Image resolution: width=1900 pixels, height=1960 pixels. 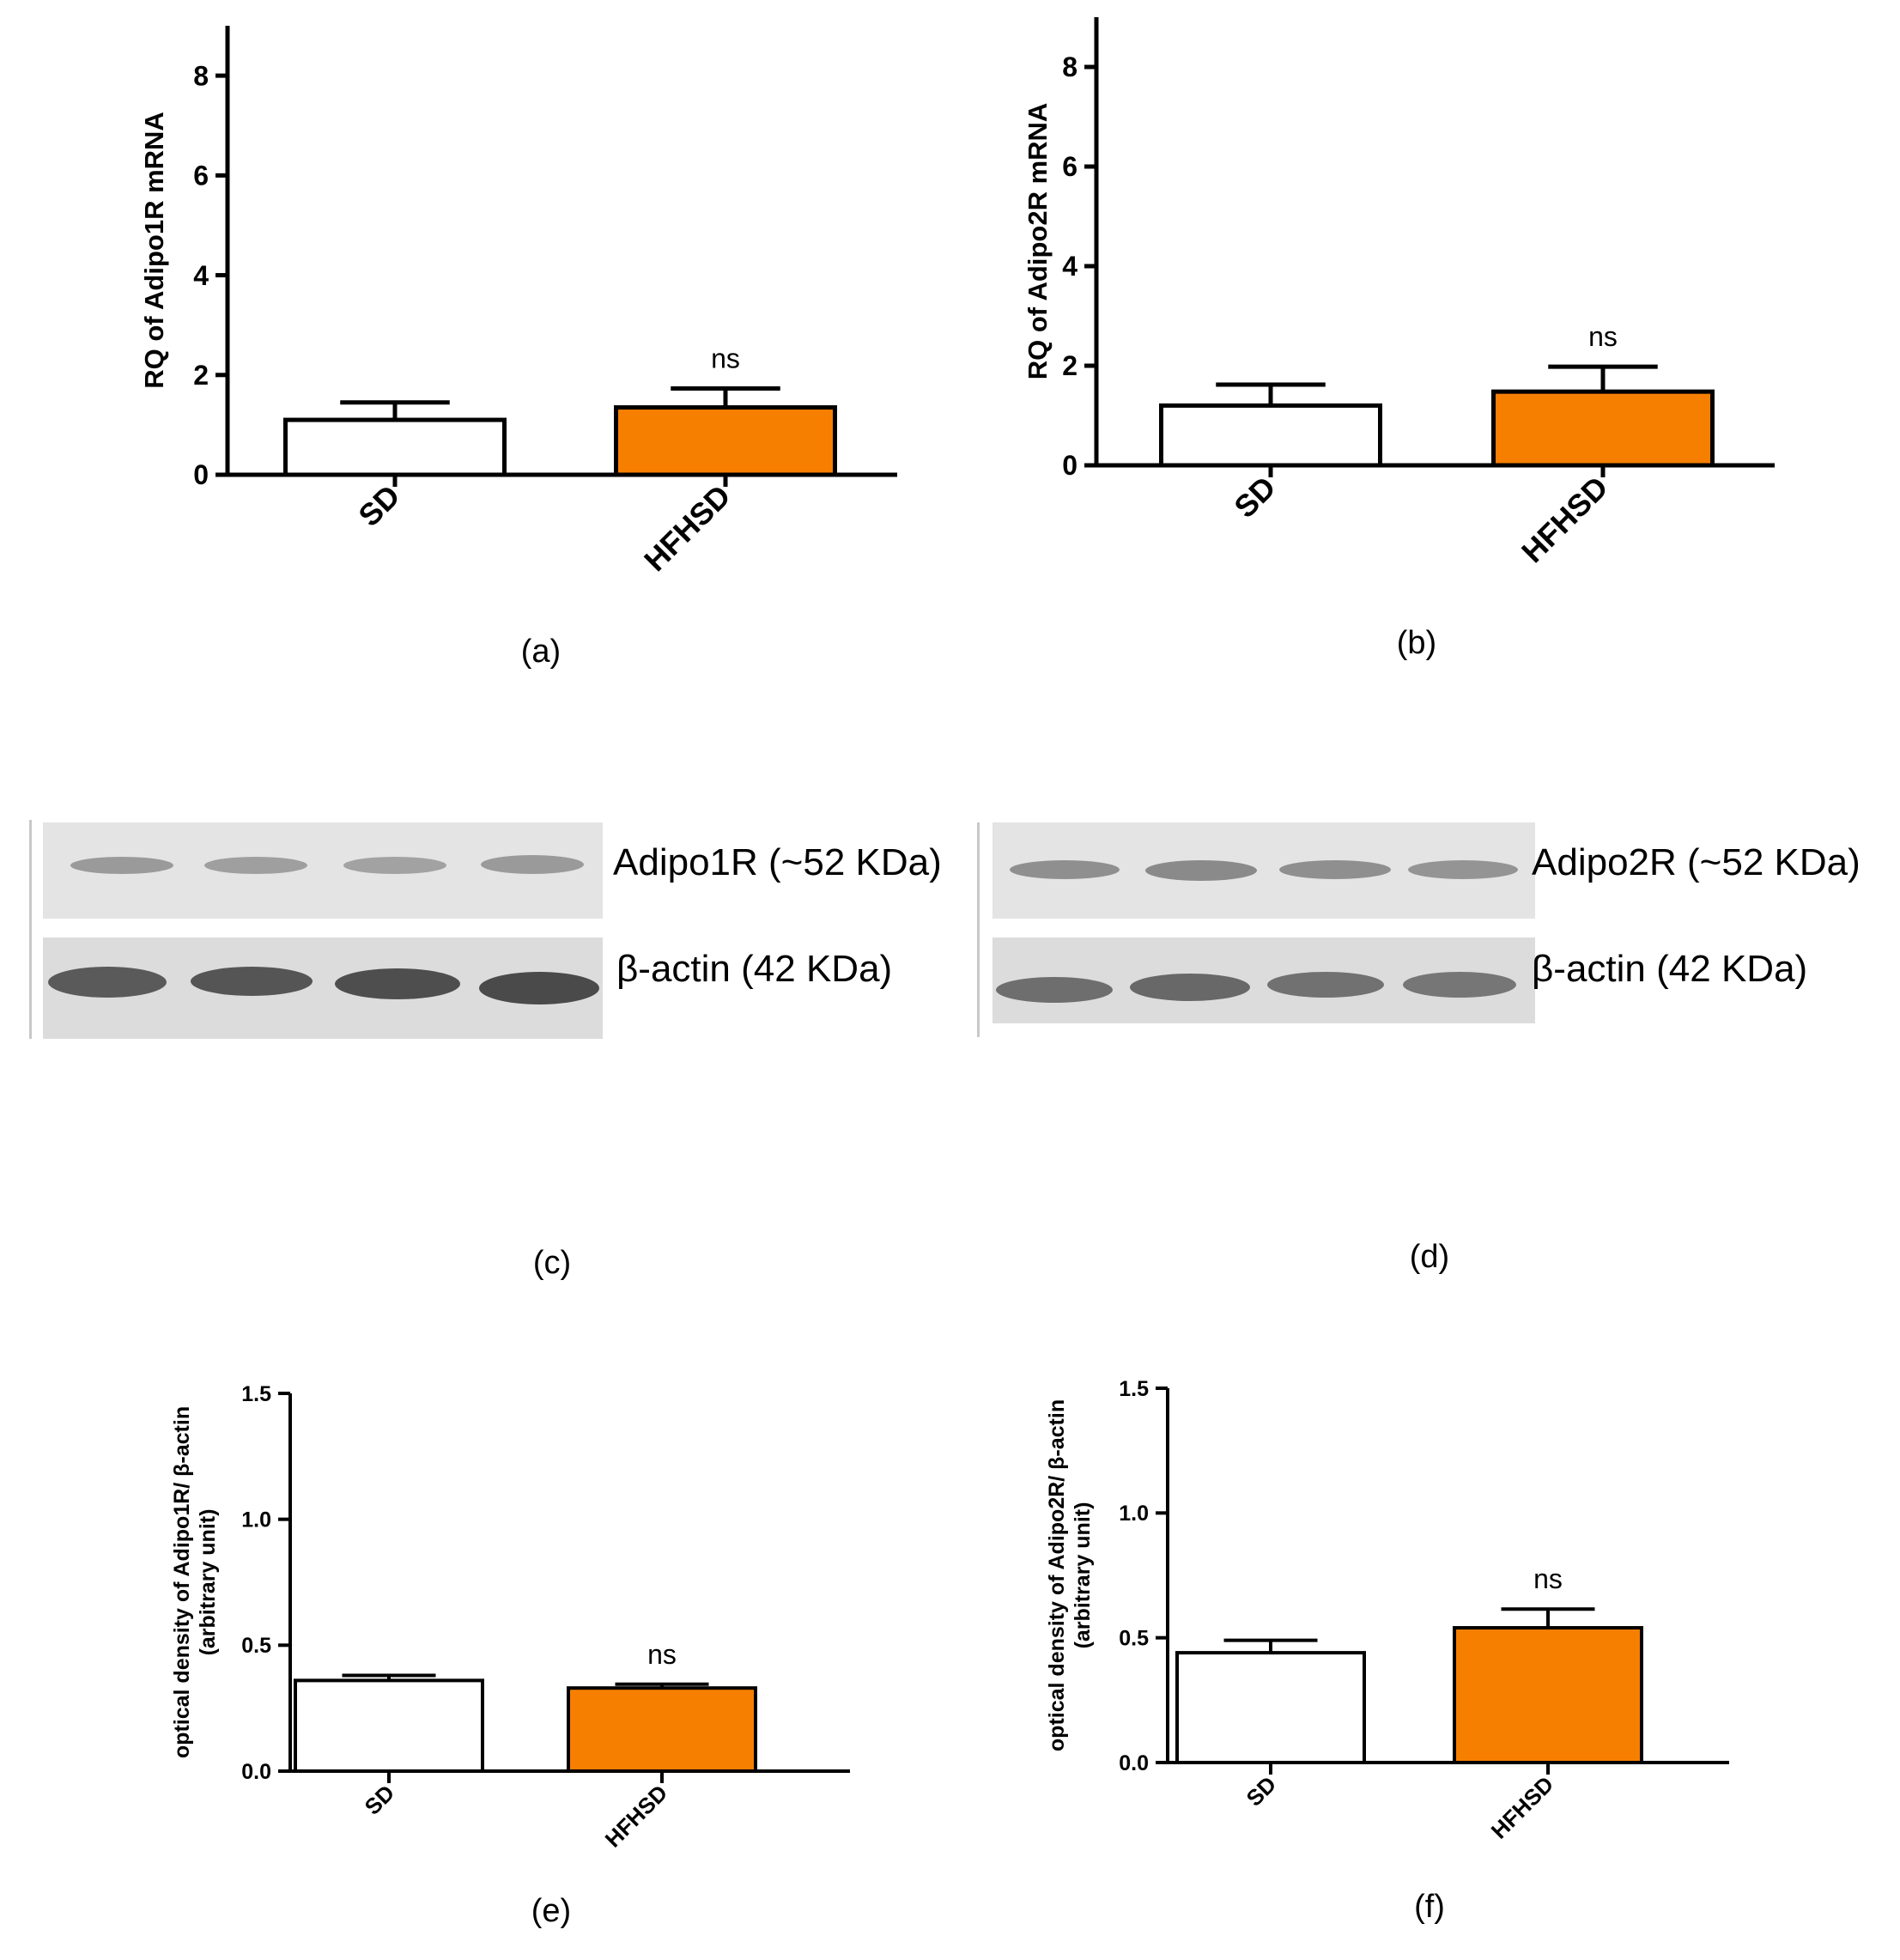 What do you see at coordinates (1263, 870) in the screenshot?
I see `blot-d-target` at bounding box center [1263, 870].